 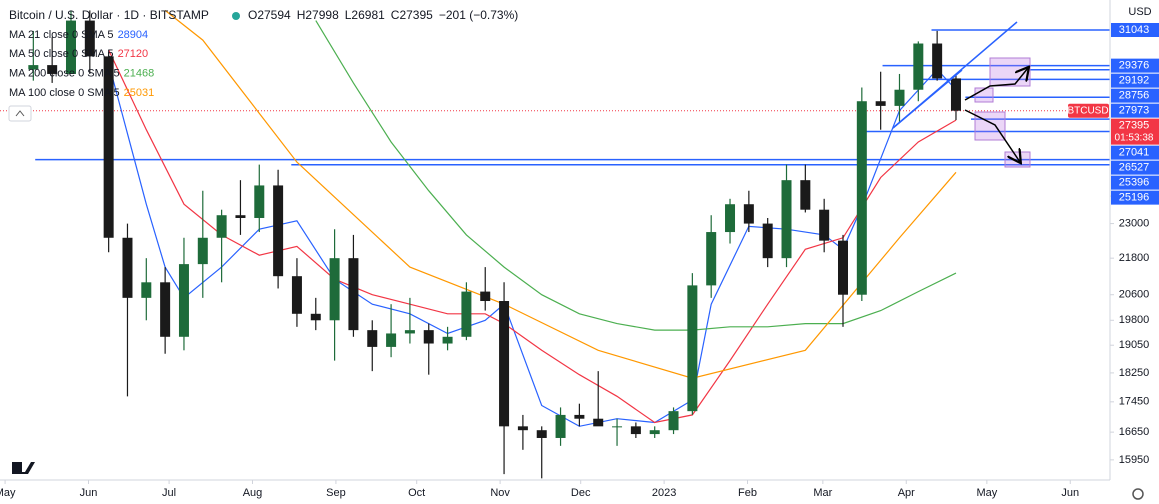 I want to click on legend-value: 25031, so click(x=139, y=93).